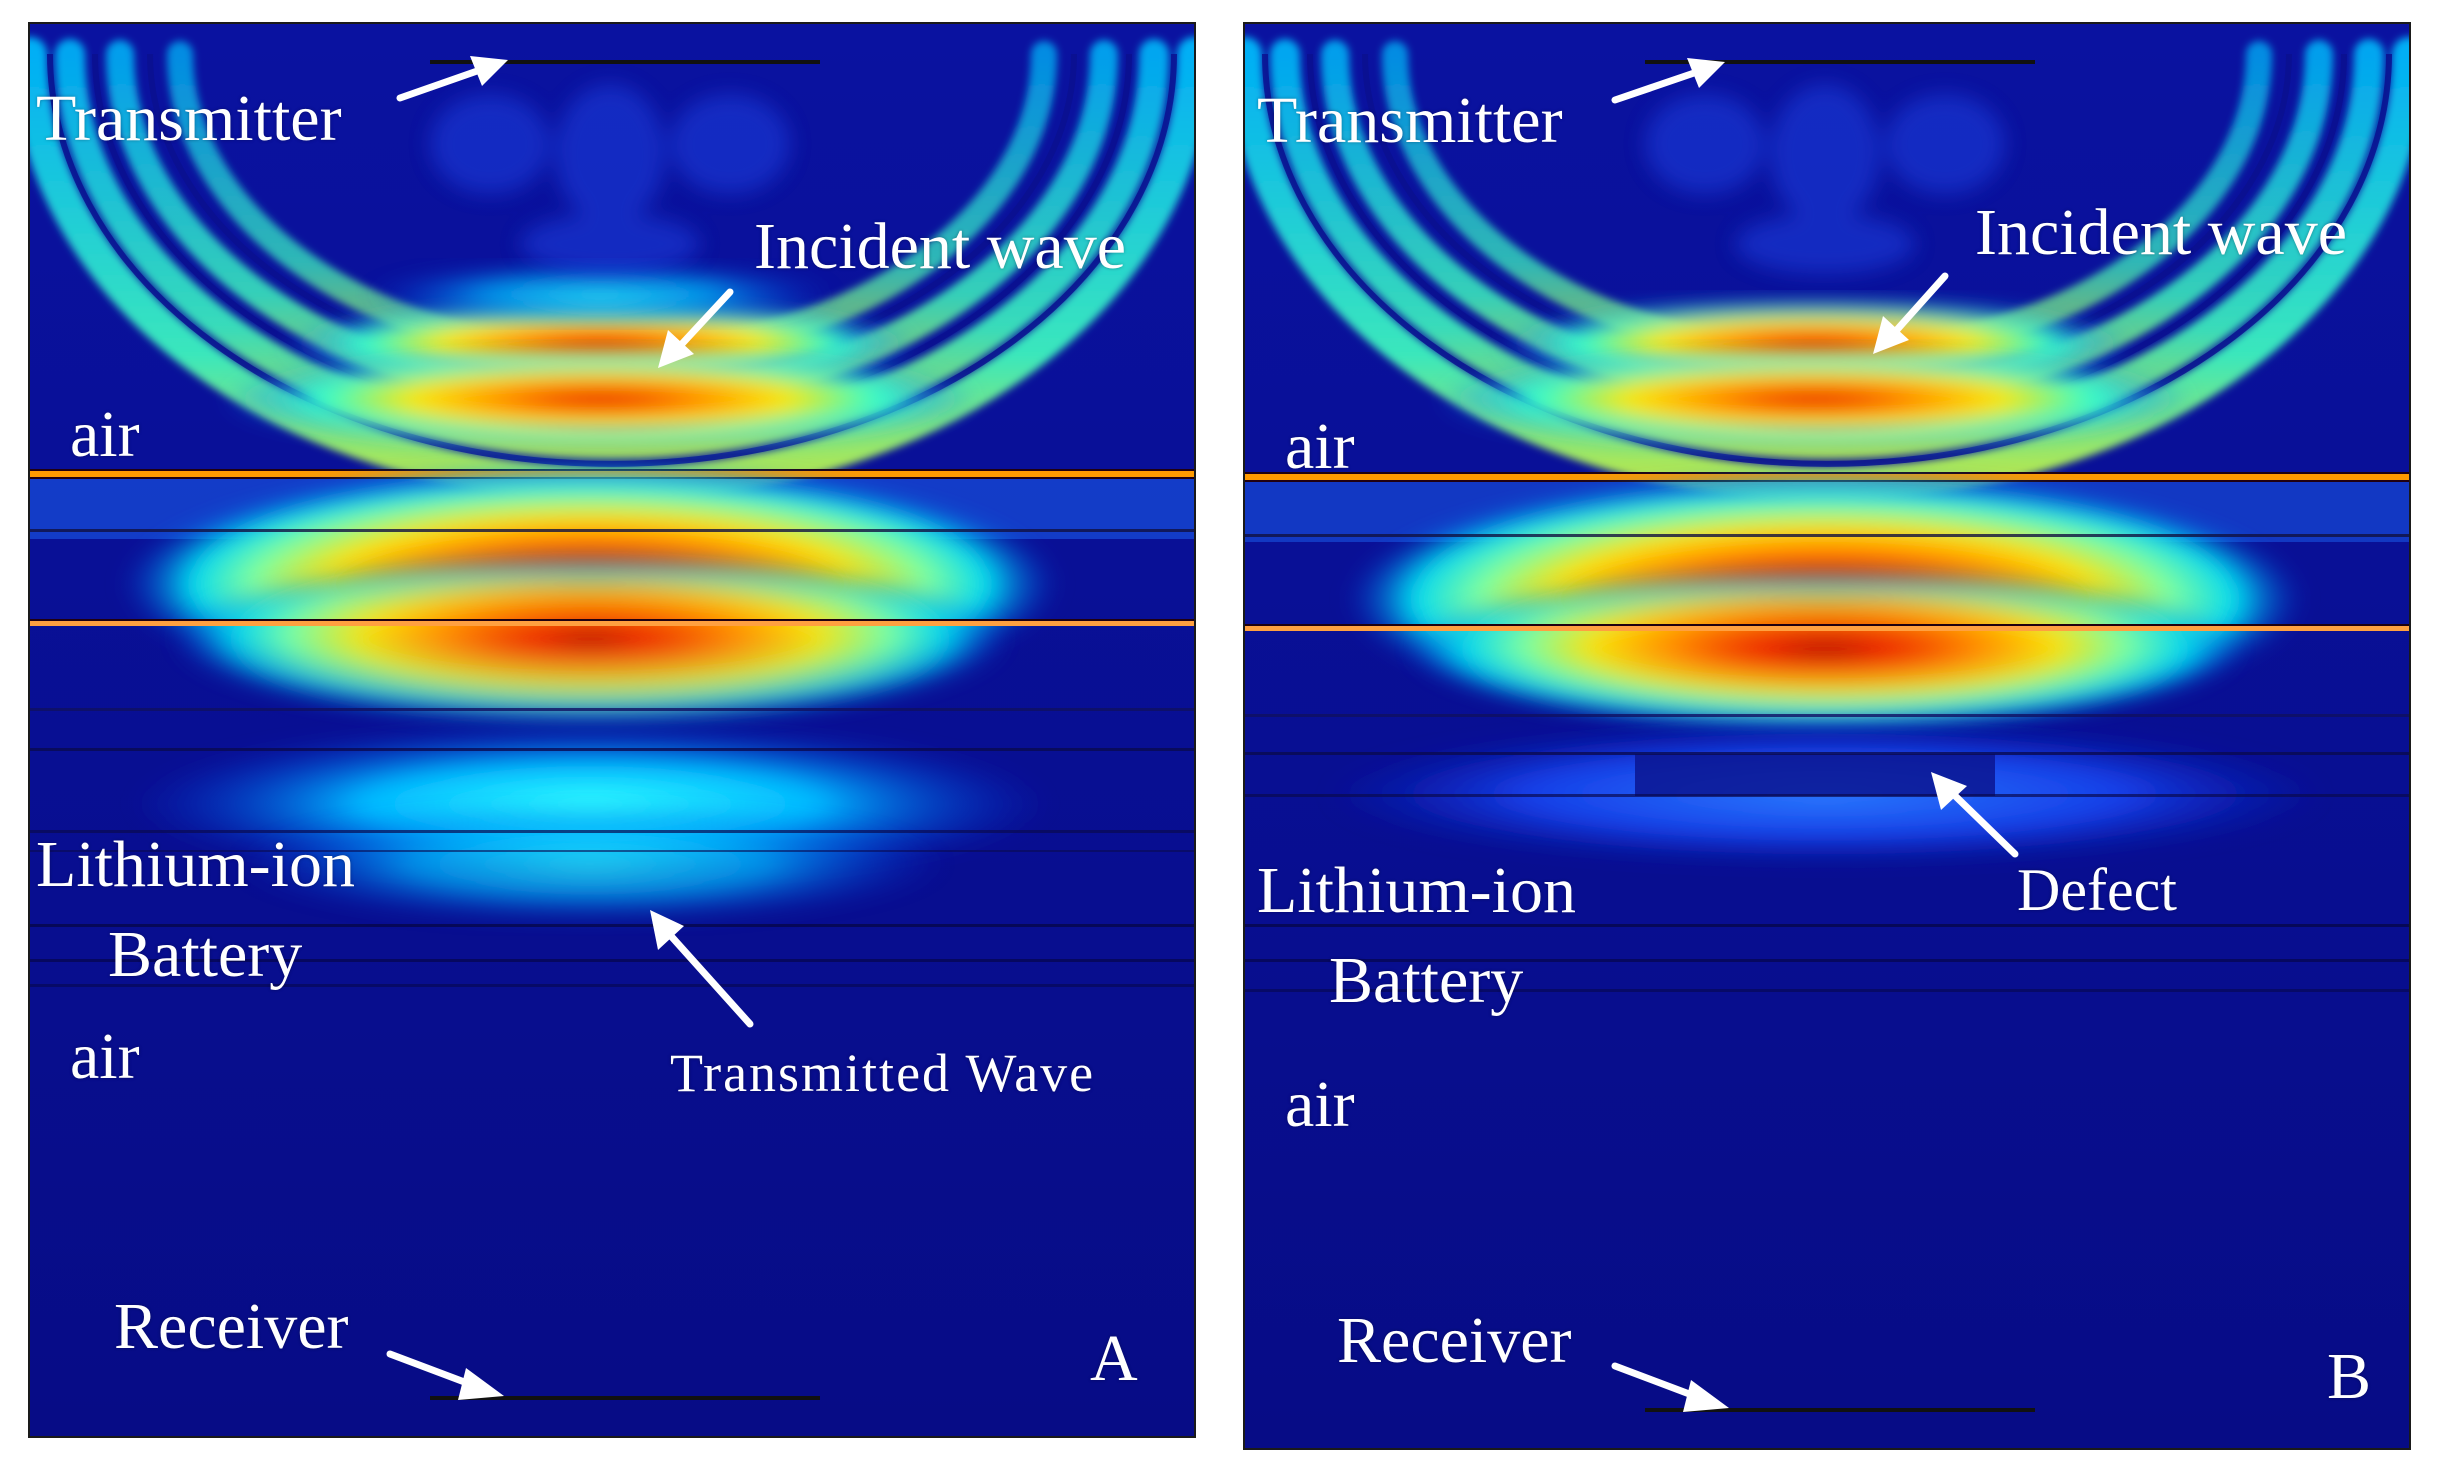  What do you see at coordinates (1426, 980) in the screenshot?
I see `panel-b-battery-label-line2: Battery` at bounding box center [1426, 980].